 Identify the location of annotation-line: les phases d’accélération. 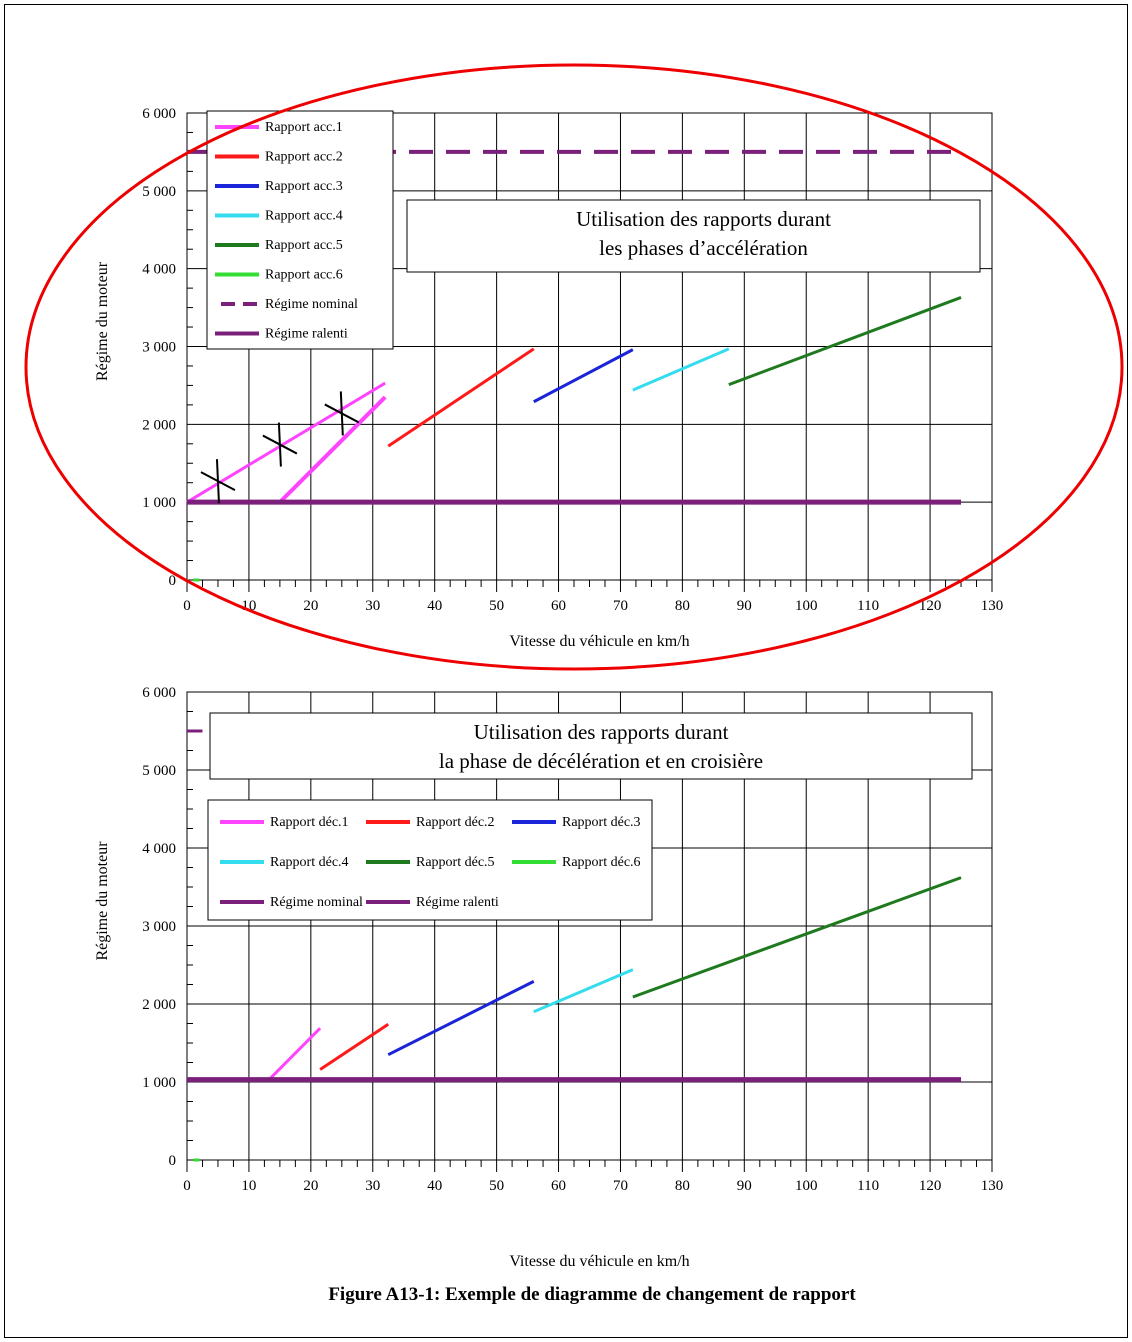
(703, 248).